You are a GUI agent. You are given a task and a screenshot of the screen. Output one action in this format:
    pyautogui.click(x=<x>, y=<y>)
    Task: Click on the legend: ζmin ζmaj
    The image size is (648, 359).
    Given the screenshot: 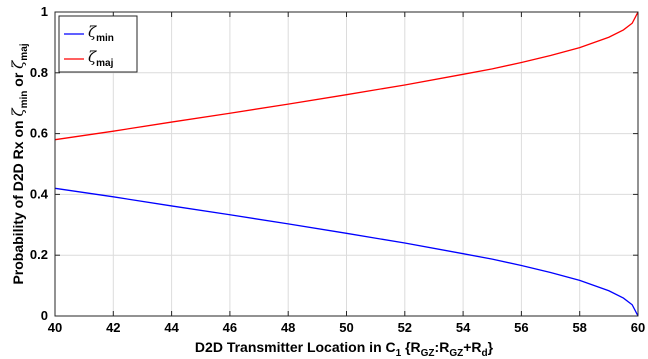 What is the action you would take?
    pyautogui.click(x=98, y=44)
    